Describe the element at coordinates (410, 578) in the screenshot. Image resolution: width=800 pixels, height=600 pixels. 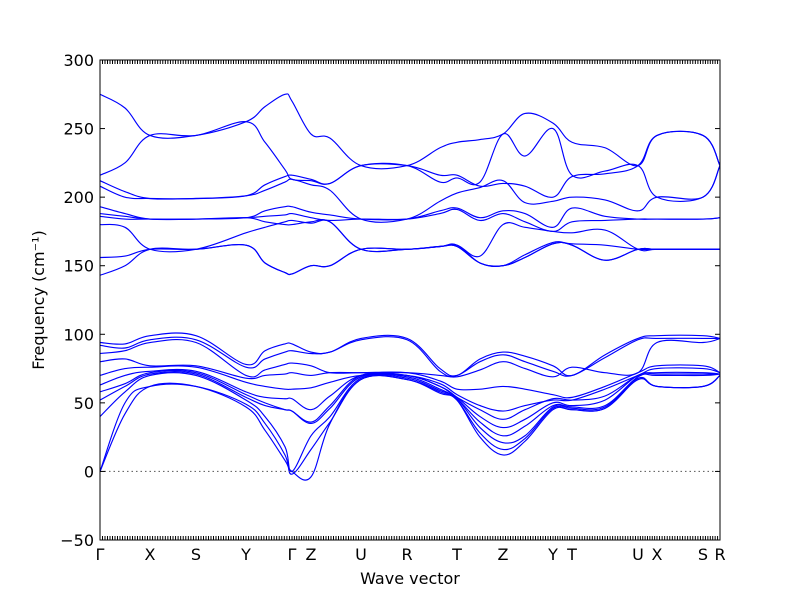
I see `x-axis-label: Wave vector` at that location.